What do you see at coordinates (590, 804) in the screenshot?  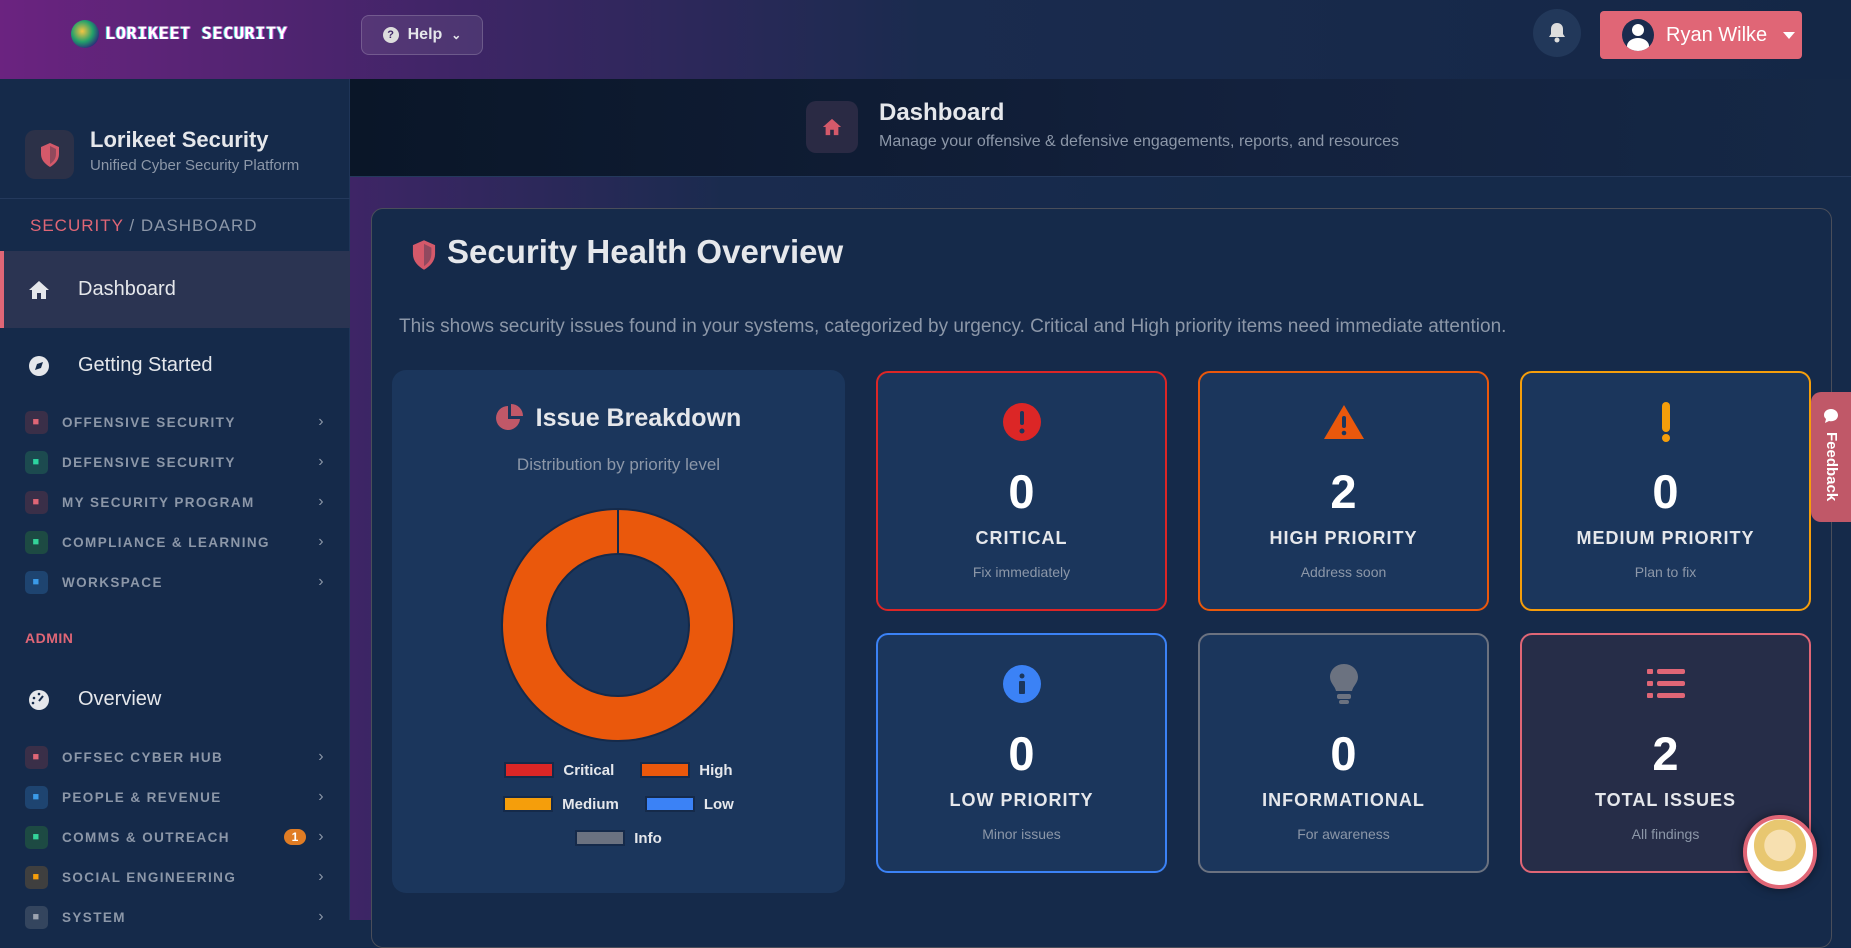 I see `legend-label: Medium` at bounding box center [590, 804].